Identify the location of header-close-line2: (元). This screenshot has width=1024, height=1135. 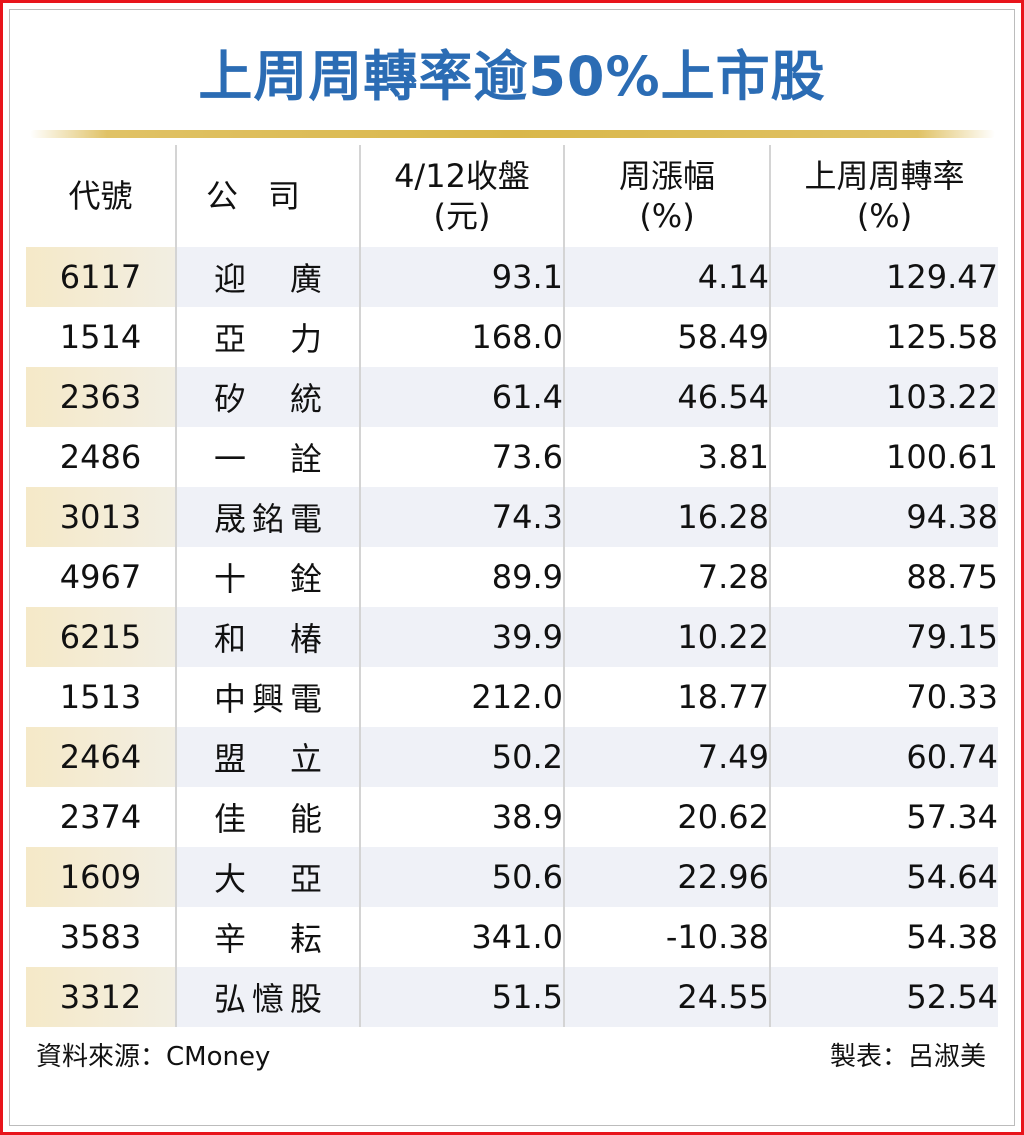
(462, 216).